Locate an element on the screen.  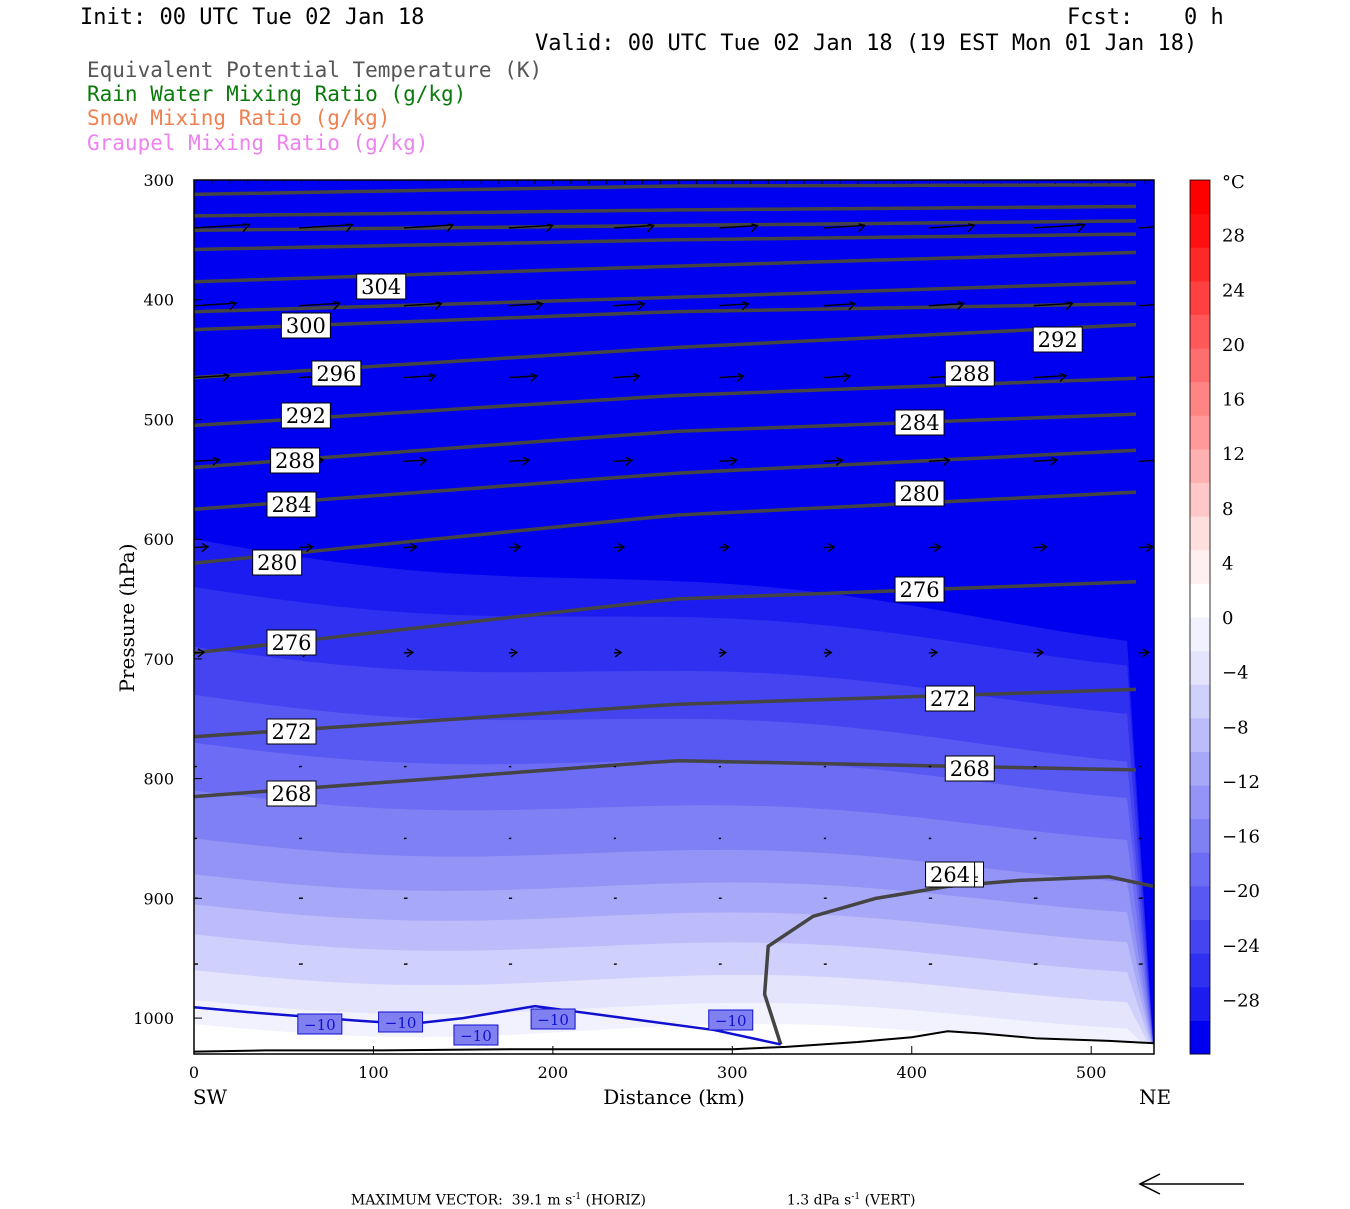
x-tick-label: 100 is located at coordinates (373, 1072).